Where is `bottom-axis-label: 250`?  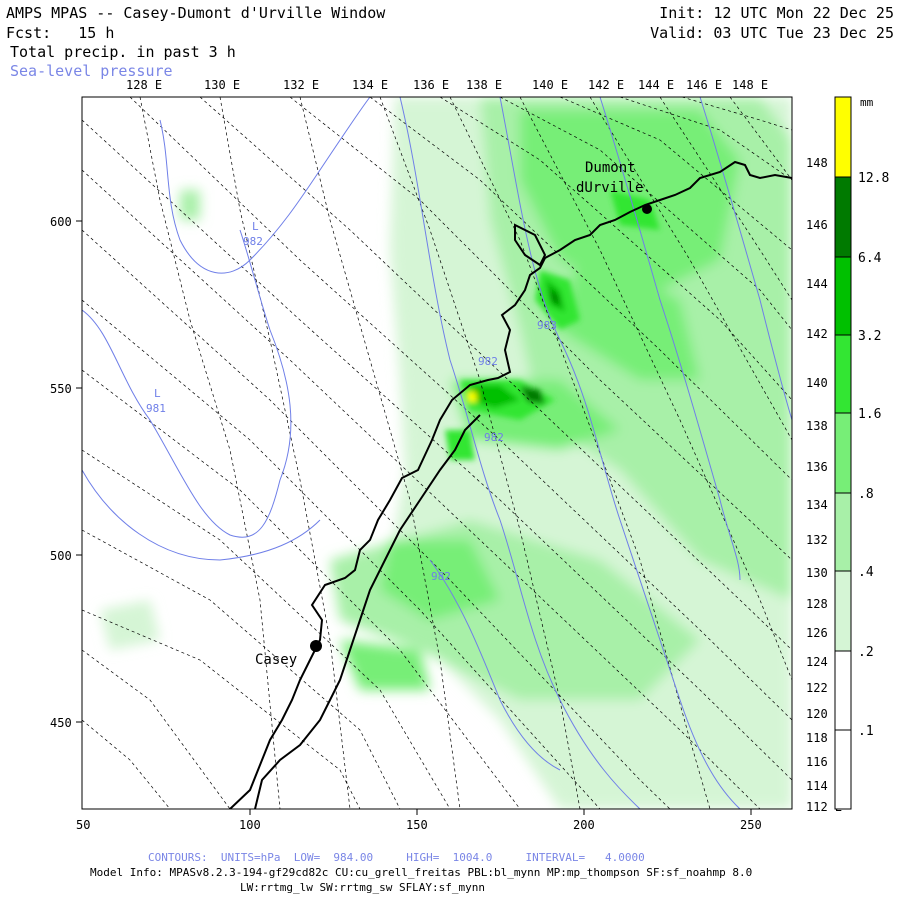
bottom-axis-label: 250 is located at coordinates (751, 825).